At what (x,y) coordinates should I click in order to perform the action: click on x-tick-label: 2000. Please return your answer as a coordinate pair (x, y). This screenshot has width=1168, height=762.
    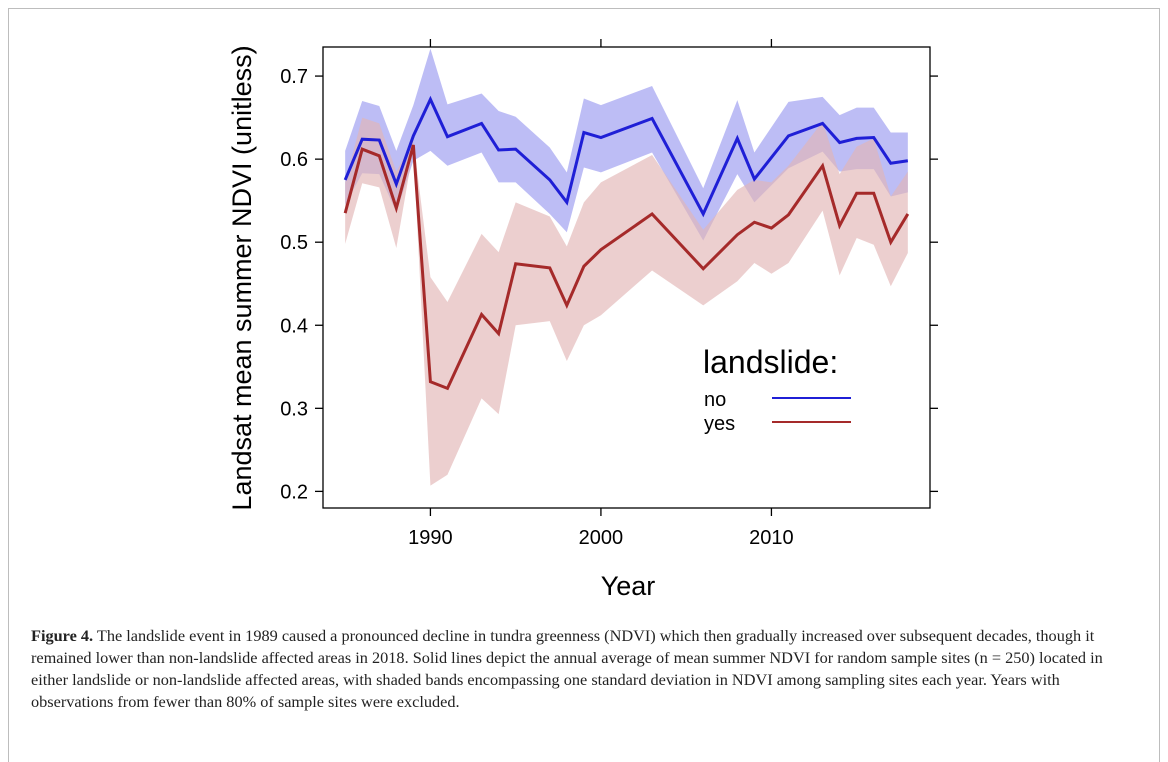
    Looking at the image, I should click on (601, 538).